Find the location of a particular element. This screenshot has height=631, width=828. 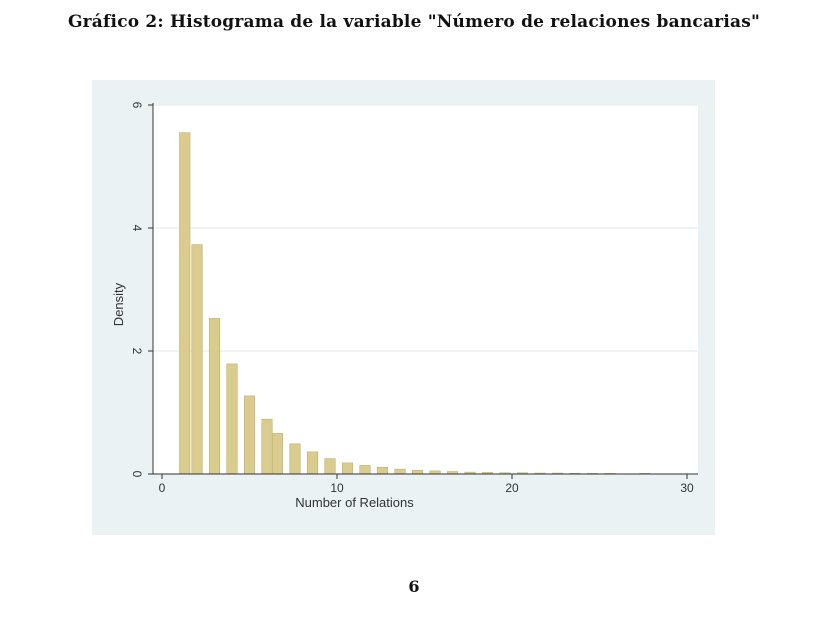

y-axis-title: Density is located at coordinates (118, 304).